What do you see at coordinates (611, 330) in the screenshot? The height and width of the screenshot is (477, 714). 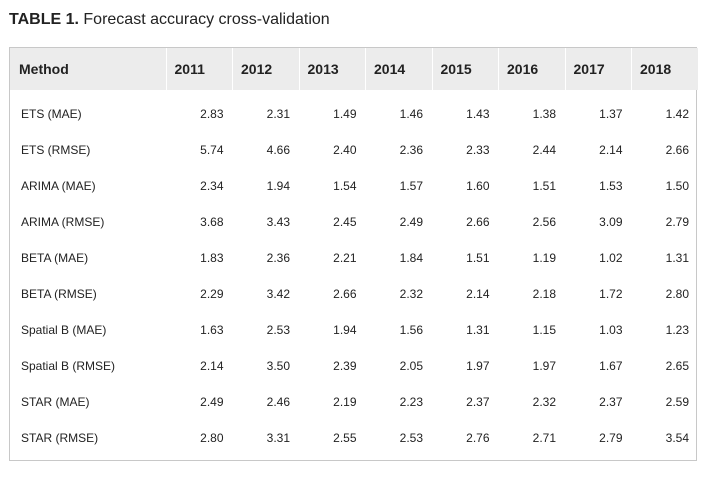 I see `value-cell: 1.03` at bounding box center [611, 330].